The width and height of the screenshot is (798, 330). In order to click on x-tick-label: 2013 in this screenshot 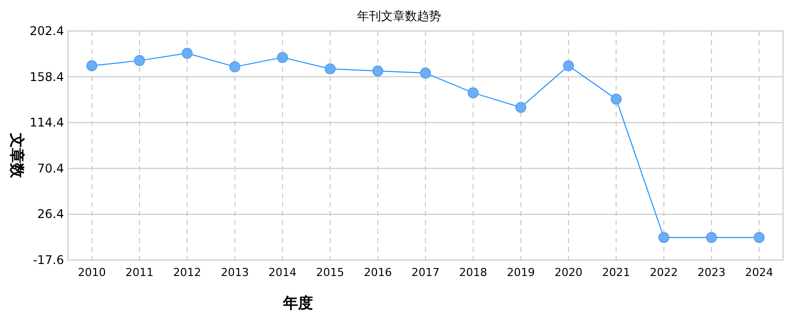, I will do `click(234, 272)`.